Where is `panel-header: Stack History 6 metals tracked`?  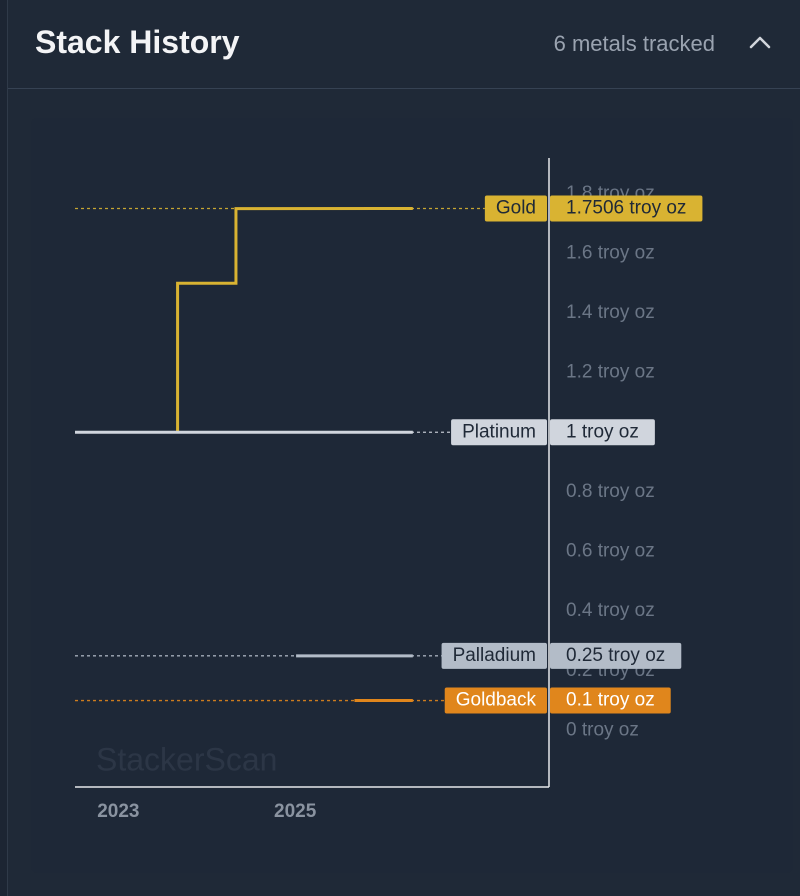 panel-header: Stack History 6 metals tracked is located at coordinates (404, 44).